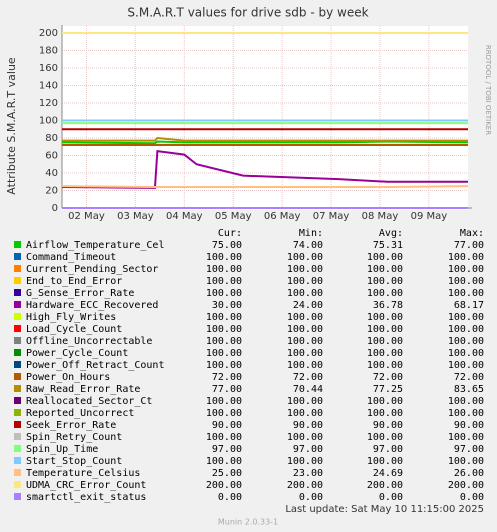  Describe the element at coordinates (233, 216) in the screenshot. I see `x-tick-label: 05 May` at that location.